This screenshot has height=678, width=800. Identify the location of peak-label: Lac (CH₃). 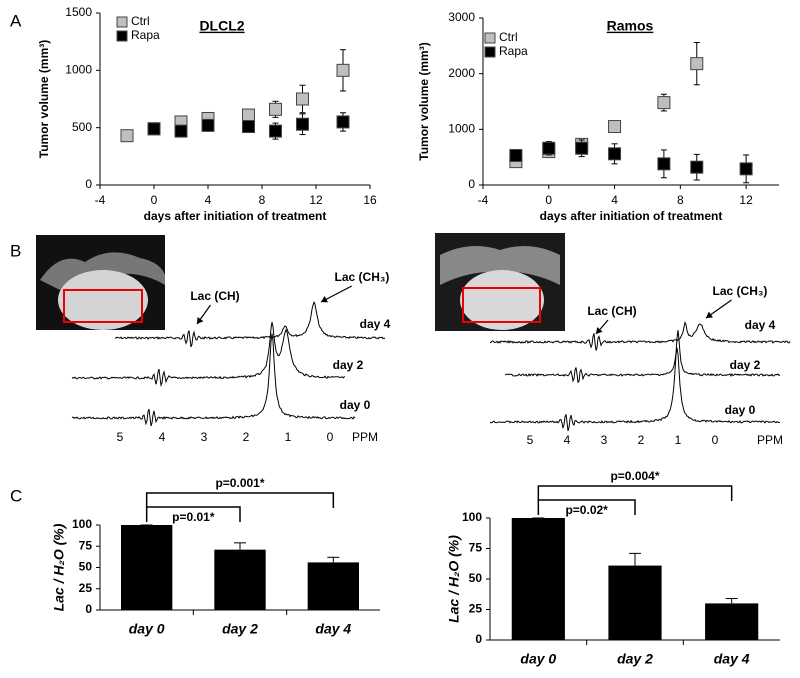
(362, 277).